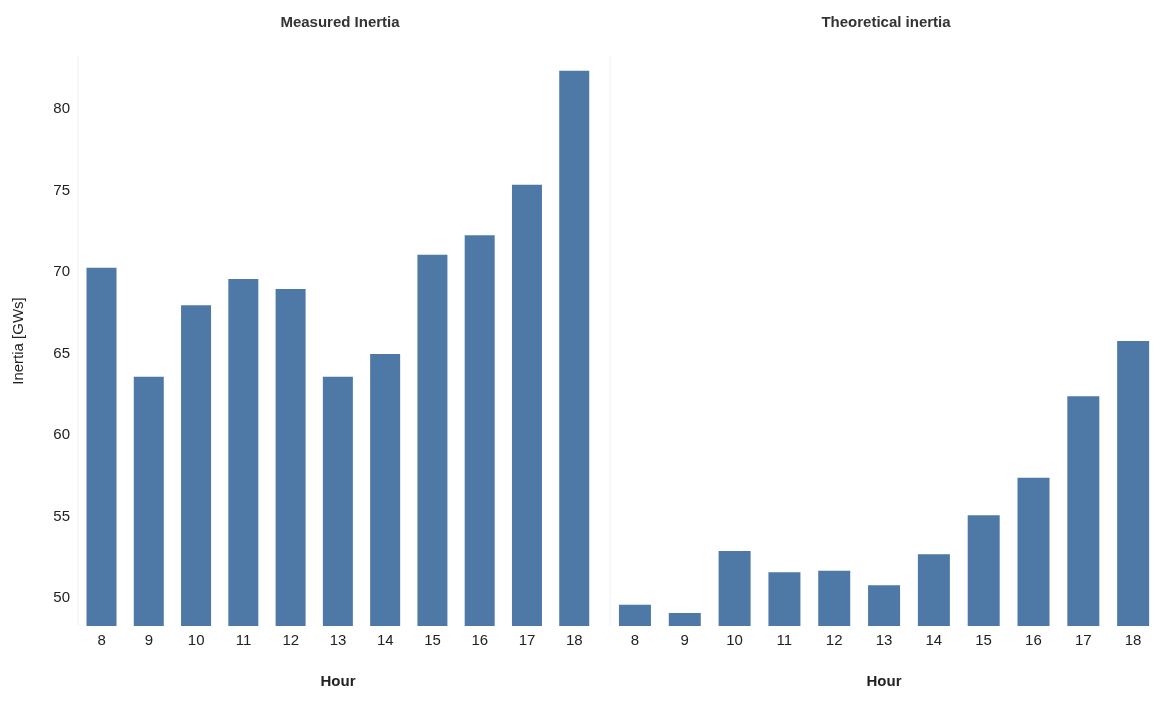  I want to click on y-tick-label: 80, so click(61, 108).